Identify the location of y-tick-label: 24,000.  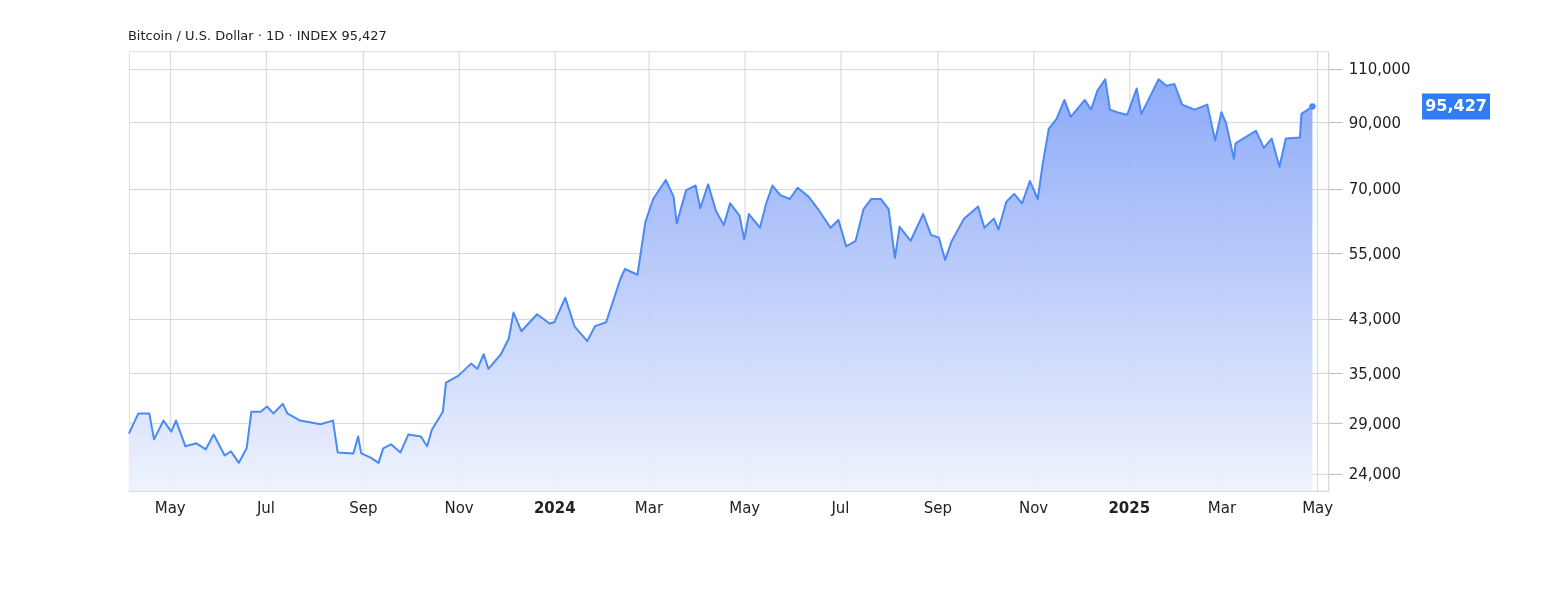
(1375, 474).